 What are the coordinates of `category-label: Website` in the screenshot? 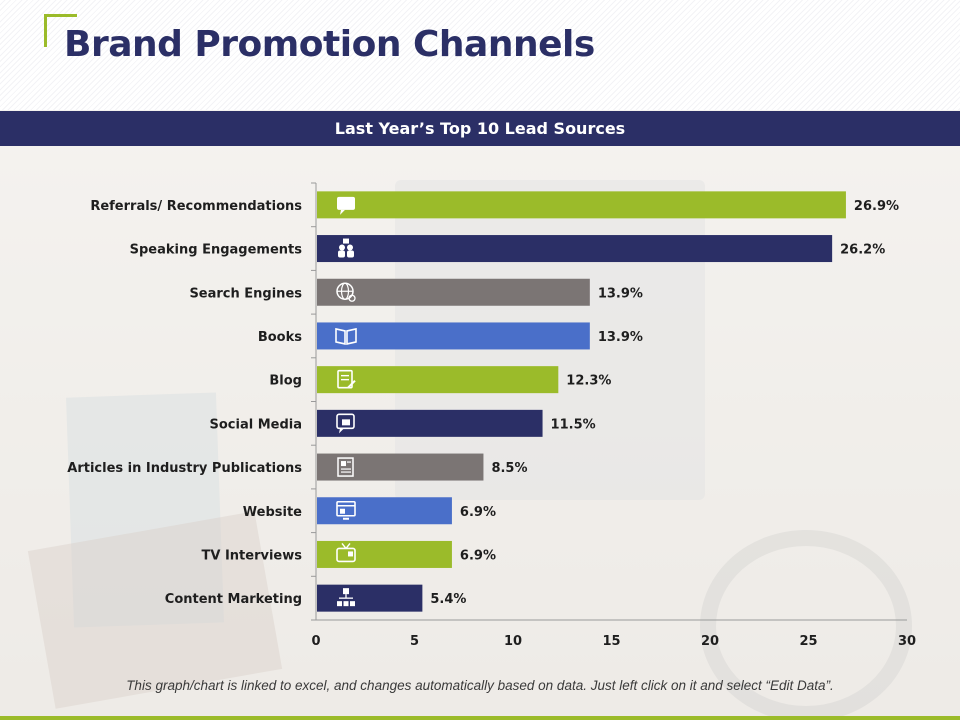 It's located at (272, 512).